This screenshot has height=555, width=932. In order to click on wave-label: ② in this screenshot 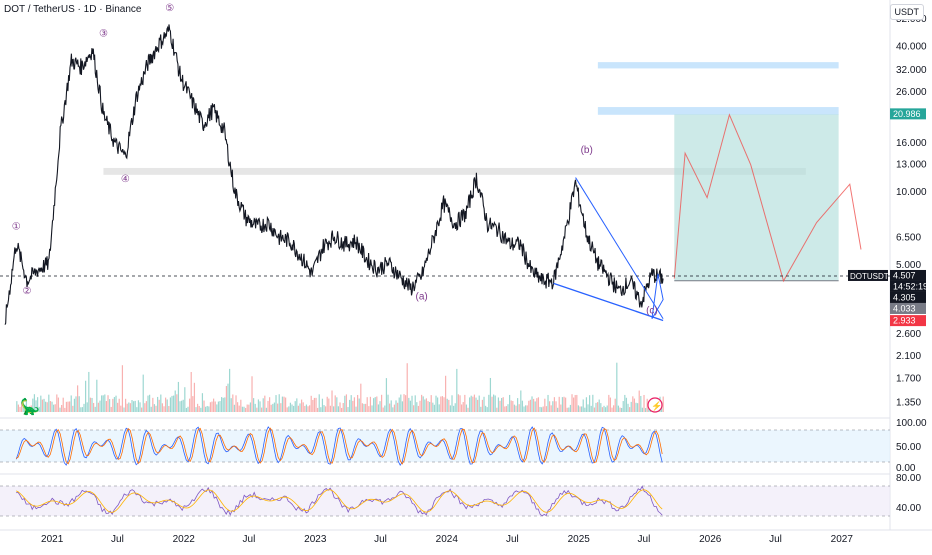, I will do `click(27, 291)`.